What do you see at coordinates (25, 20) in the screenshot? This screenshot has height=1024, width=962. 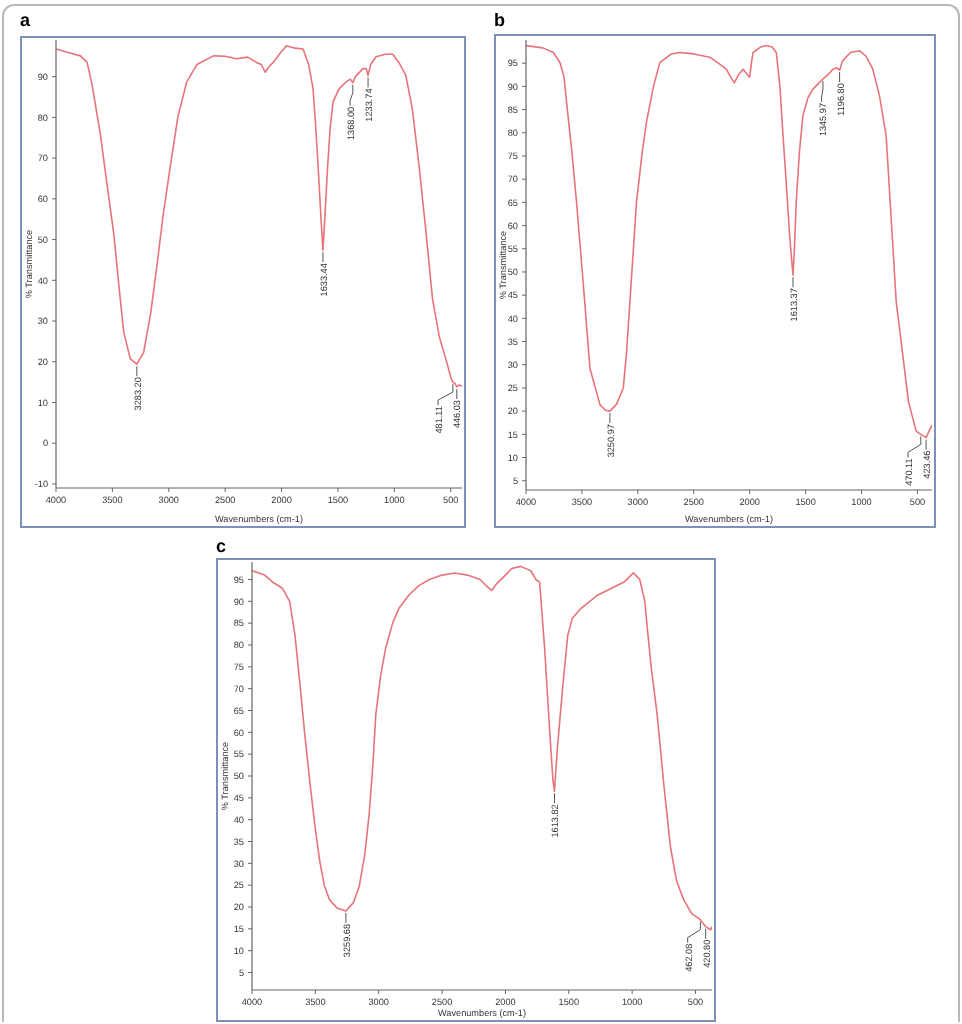 I see `chart-title: a` at bounding box center [25, 20].